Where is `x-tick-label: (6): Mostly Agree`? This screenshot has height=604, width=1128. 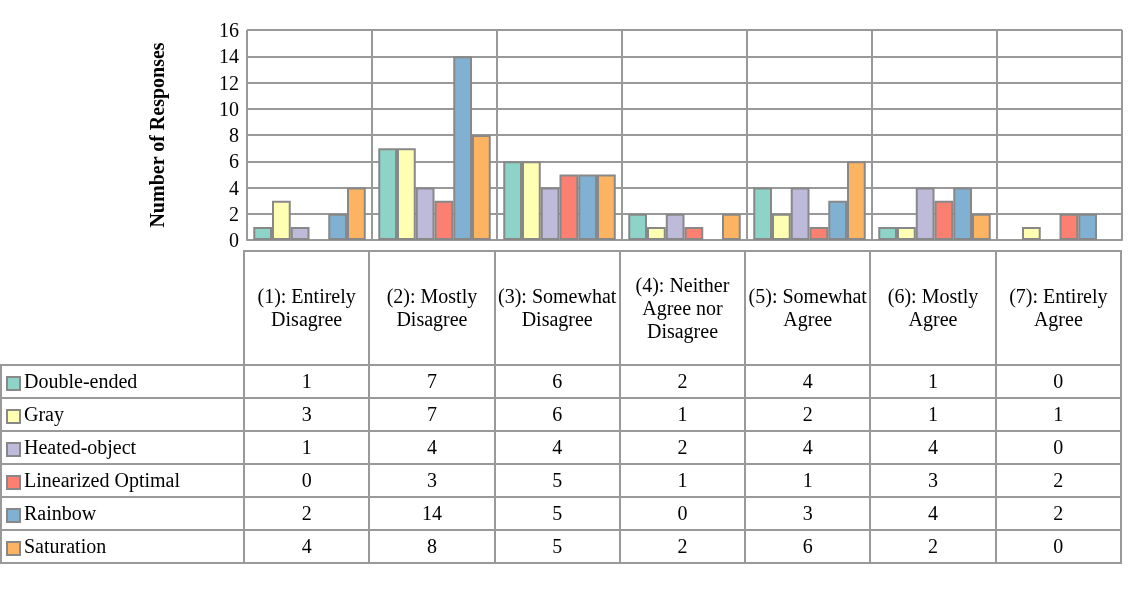 x-tick-label: (6): Mostly Agree is located at coordinates (933, 308).